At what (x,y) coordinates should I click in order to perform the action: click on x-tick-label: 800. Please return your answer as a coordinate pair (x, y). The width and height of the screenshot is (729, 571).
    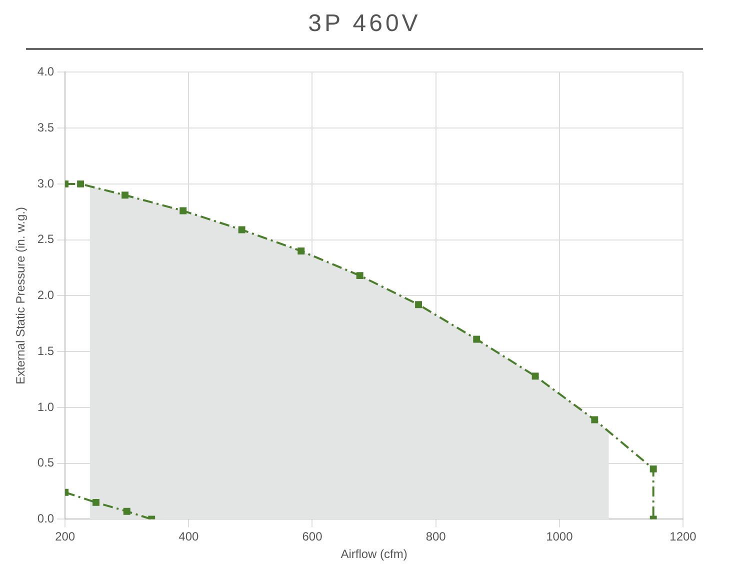
    Looking at the image, I should click on (436, 537).